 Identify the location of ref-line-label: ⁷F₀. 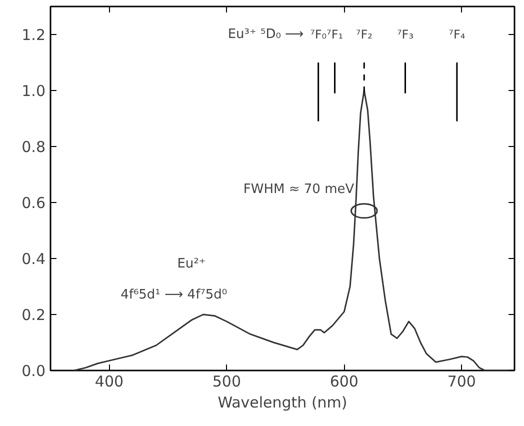
(318, 35).